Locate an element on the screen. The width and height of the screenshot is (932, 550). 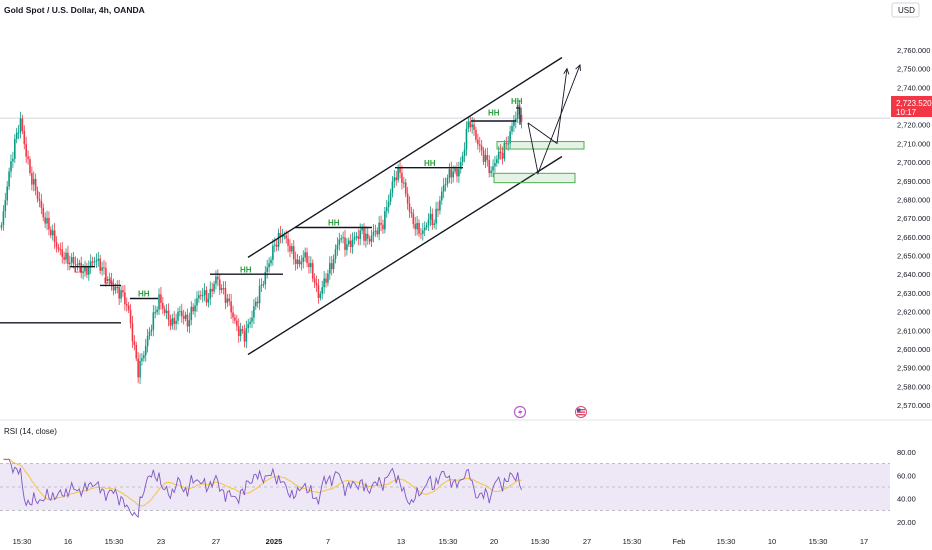
rsi-ma-line is located at coordinates (262, 482).